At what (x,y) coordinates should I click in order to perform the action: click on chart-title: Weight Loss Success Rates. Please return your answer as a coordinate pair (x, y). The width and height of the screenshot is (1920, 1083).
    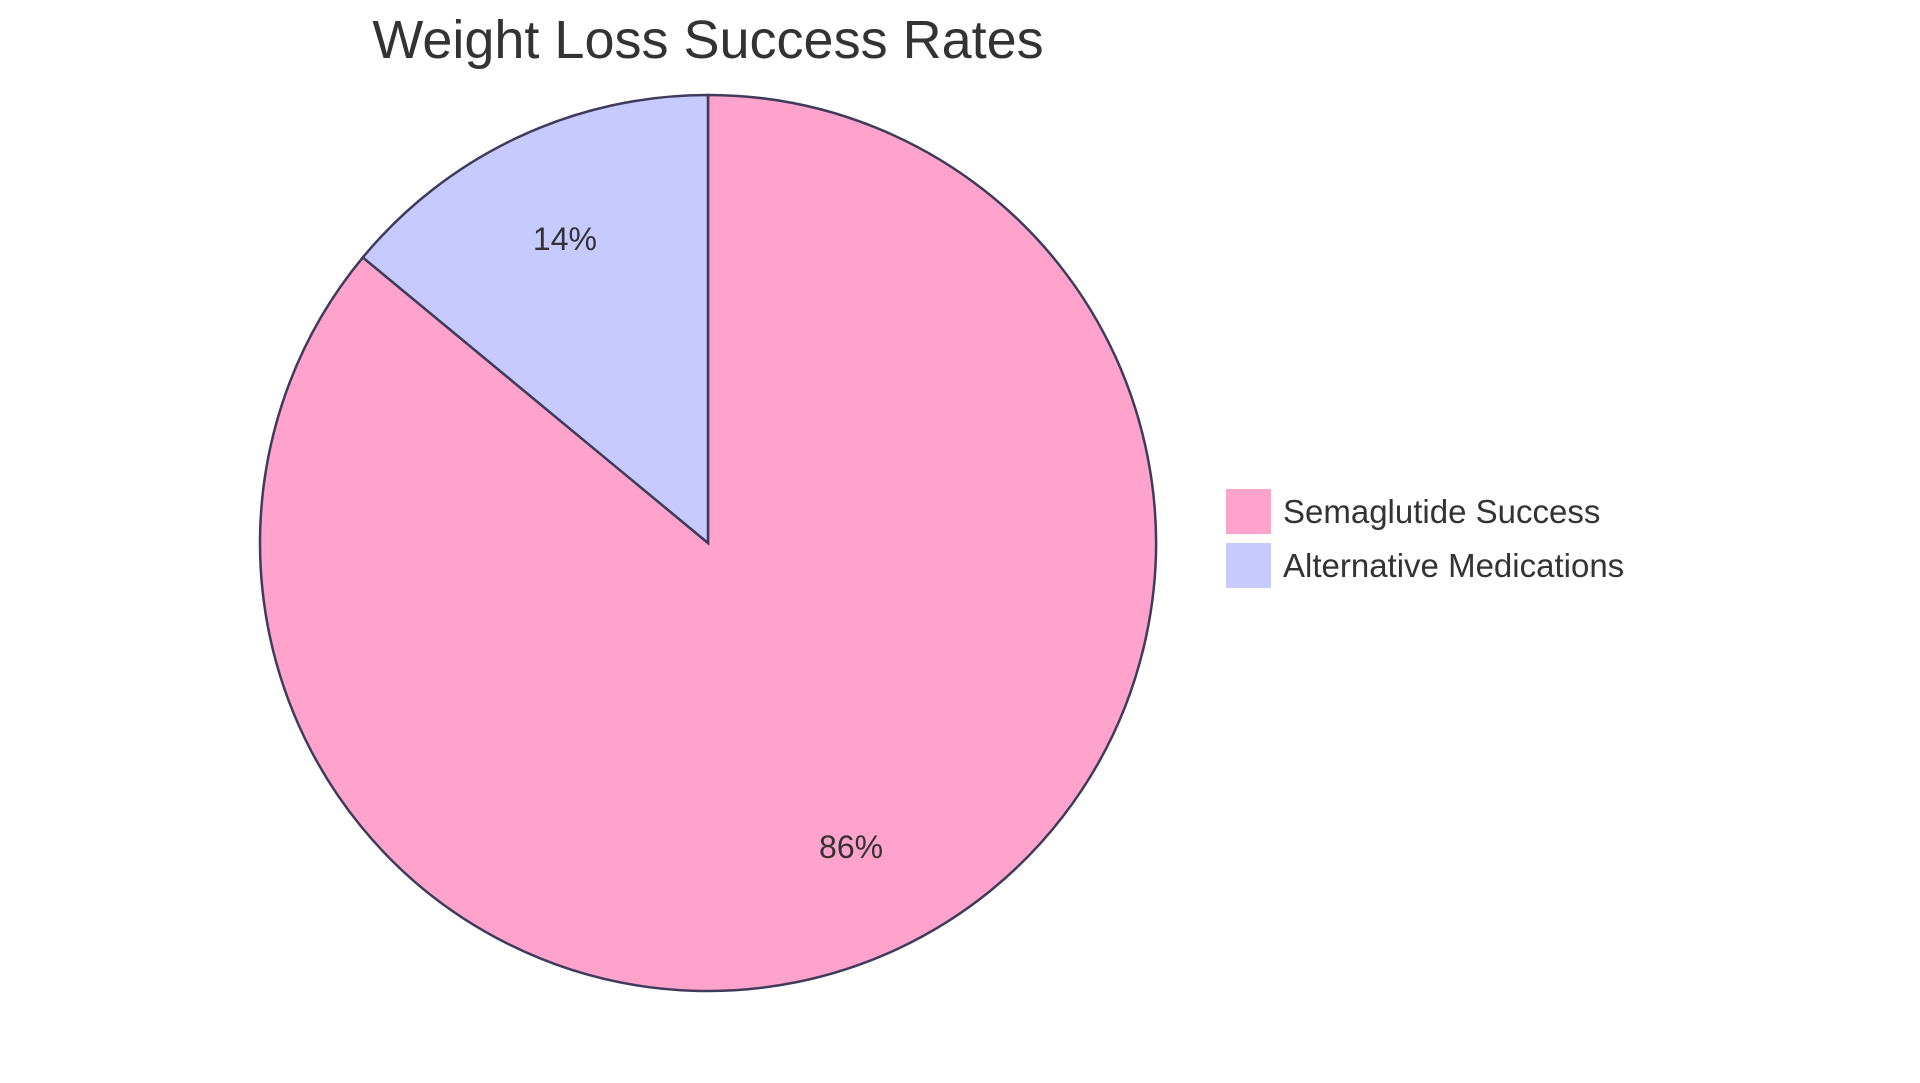
    Looking at the image, I should click on (707, 40).